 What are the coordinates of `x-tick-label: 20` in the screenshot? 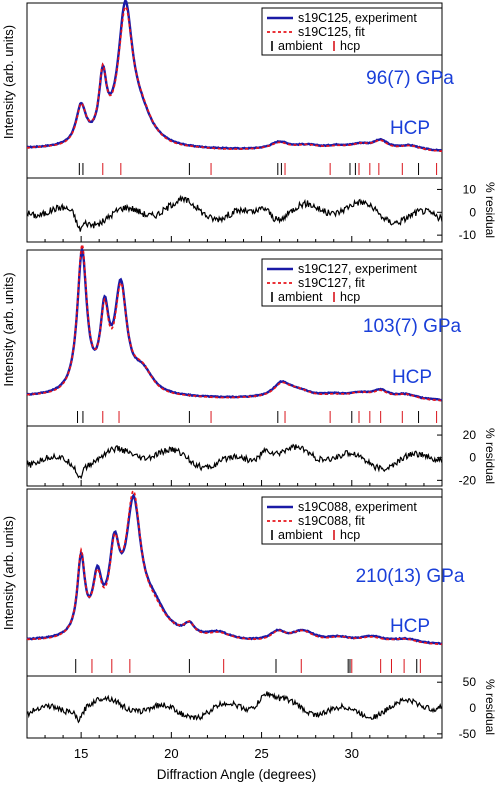 It's located at (171, 753).